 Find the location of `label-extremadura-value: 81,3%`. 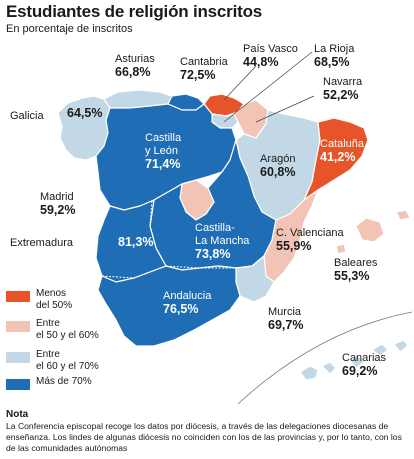

label-extremadura-value: 81,3% is located at coordinates (136, 242).